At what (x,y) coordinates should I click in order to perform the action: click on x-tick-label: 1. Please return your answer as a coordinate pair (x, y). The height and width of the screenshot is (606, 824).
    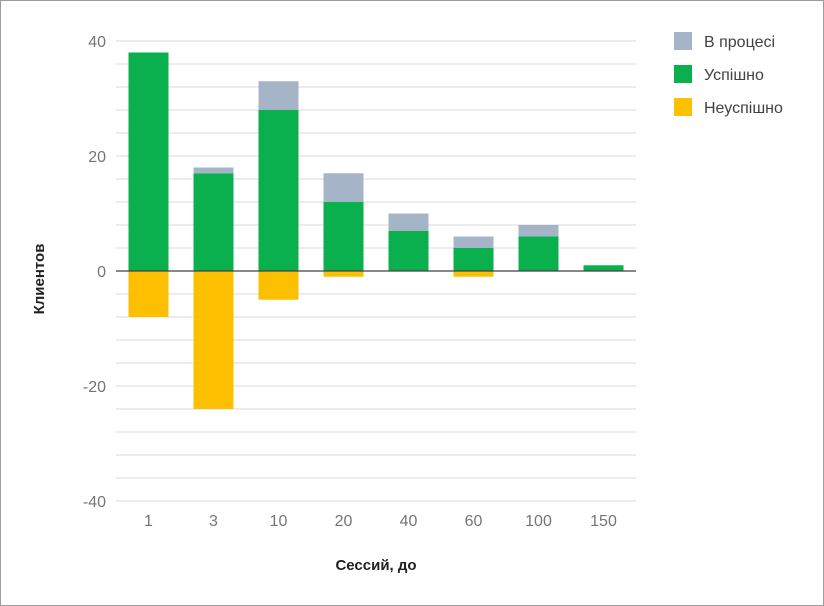
    Looking at the image, I should click on (148, 521).